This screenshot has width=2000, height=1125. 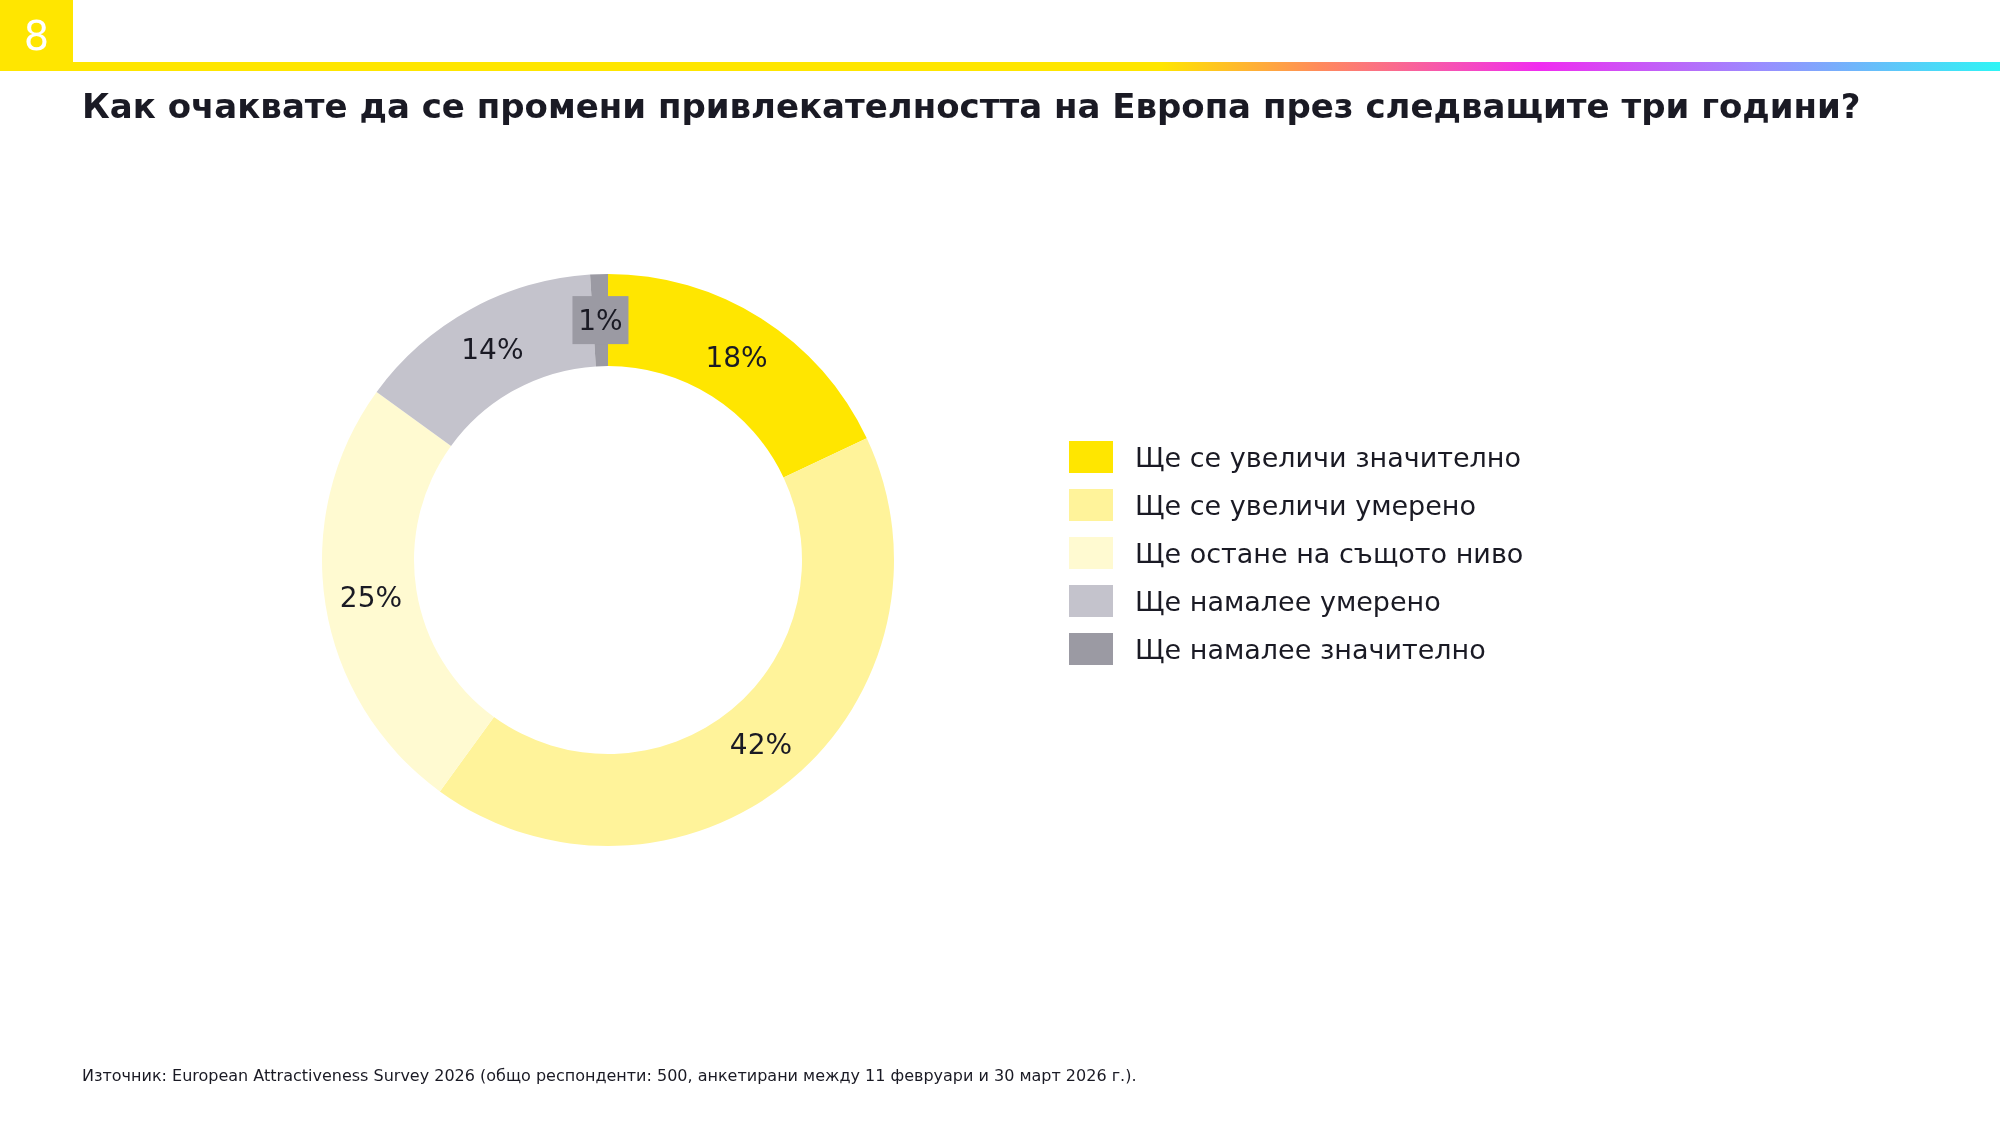 What do you see at coordinates (971, 106) in the screenshot?
I see `chart-title: Как очаквате да се промени привлекателността на Европа през следващите три години?` at bounding box center [971, 106].